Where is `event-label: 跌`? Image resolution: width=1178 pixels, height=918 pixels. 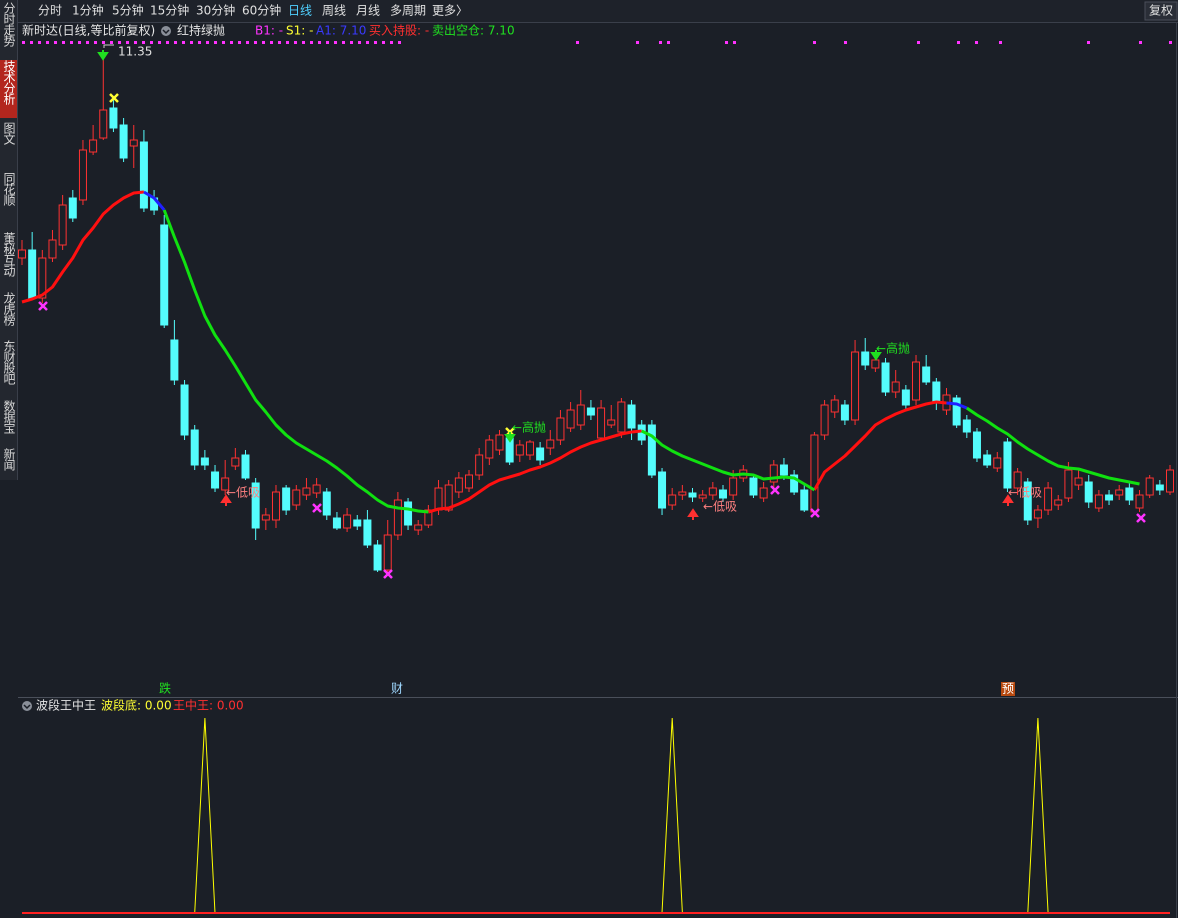
event-label: 跌 is located at coordinates (165, 688).